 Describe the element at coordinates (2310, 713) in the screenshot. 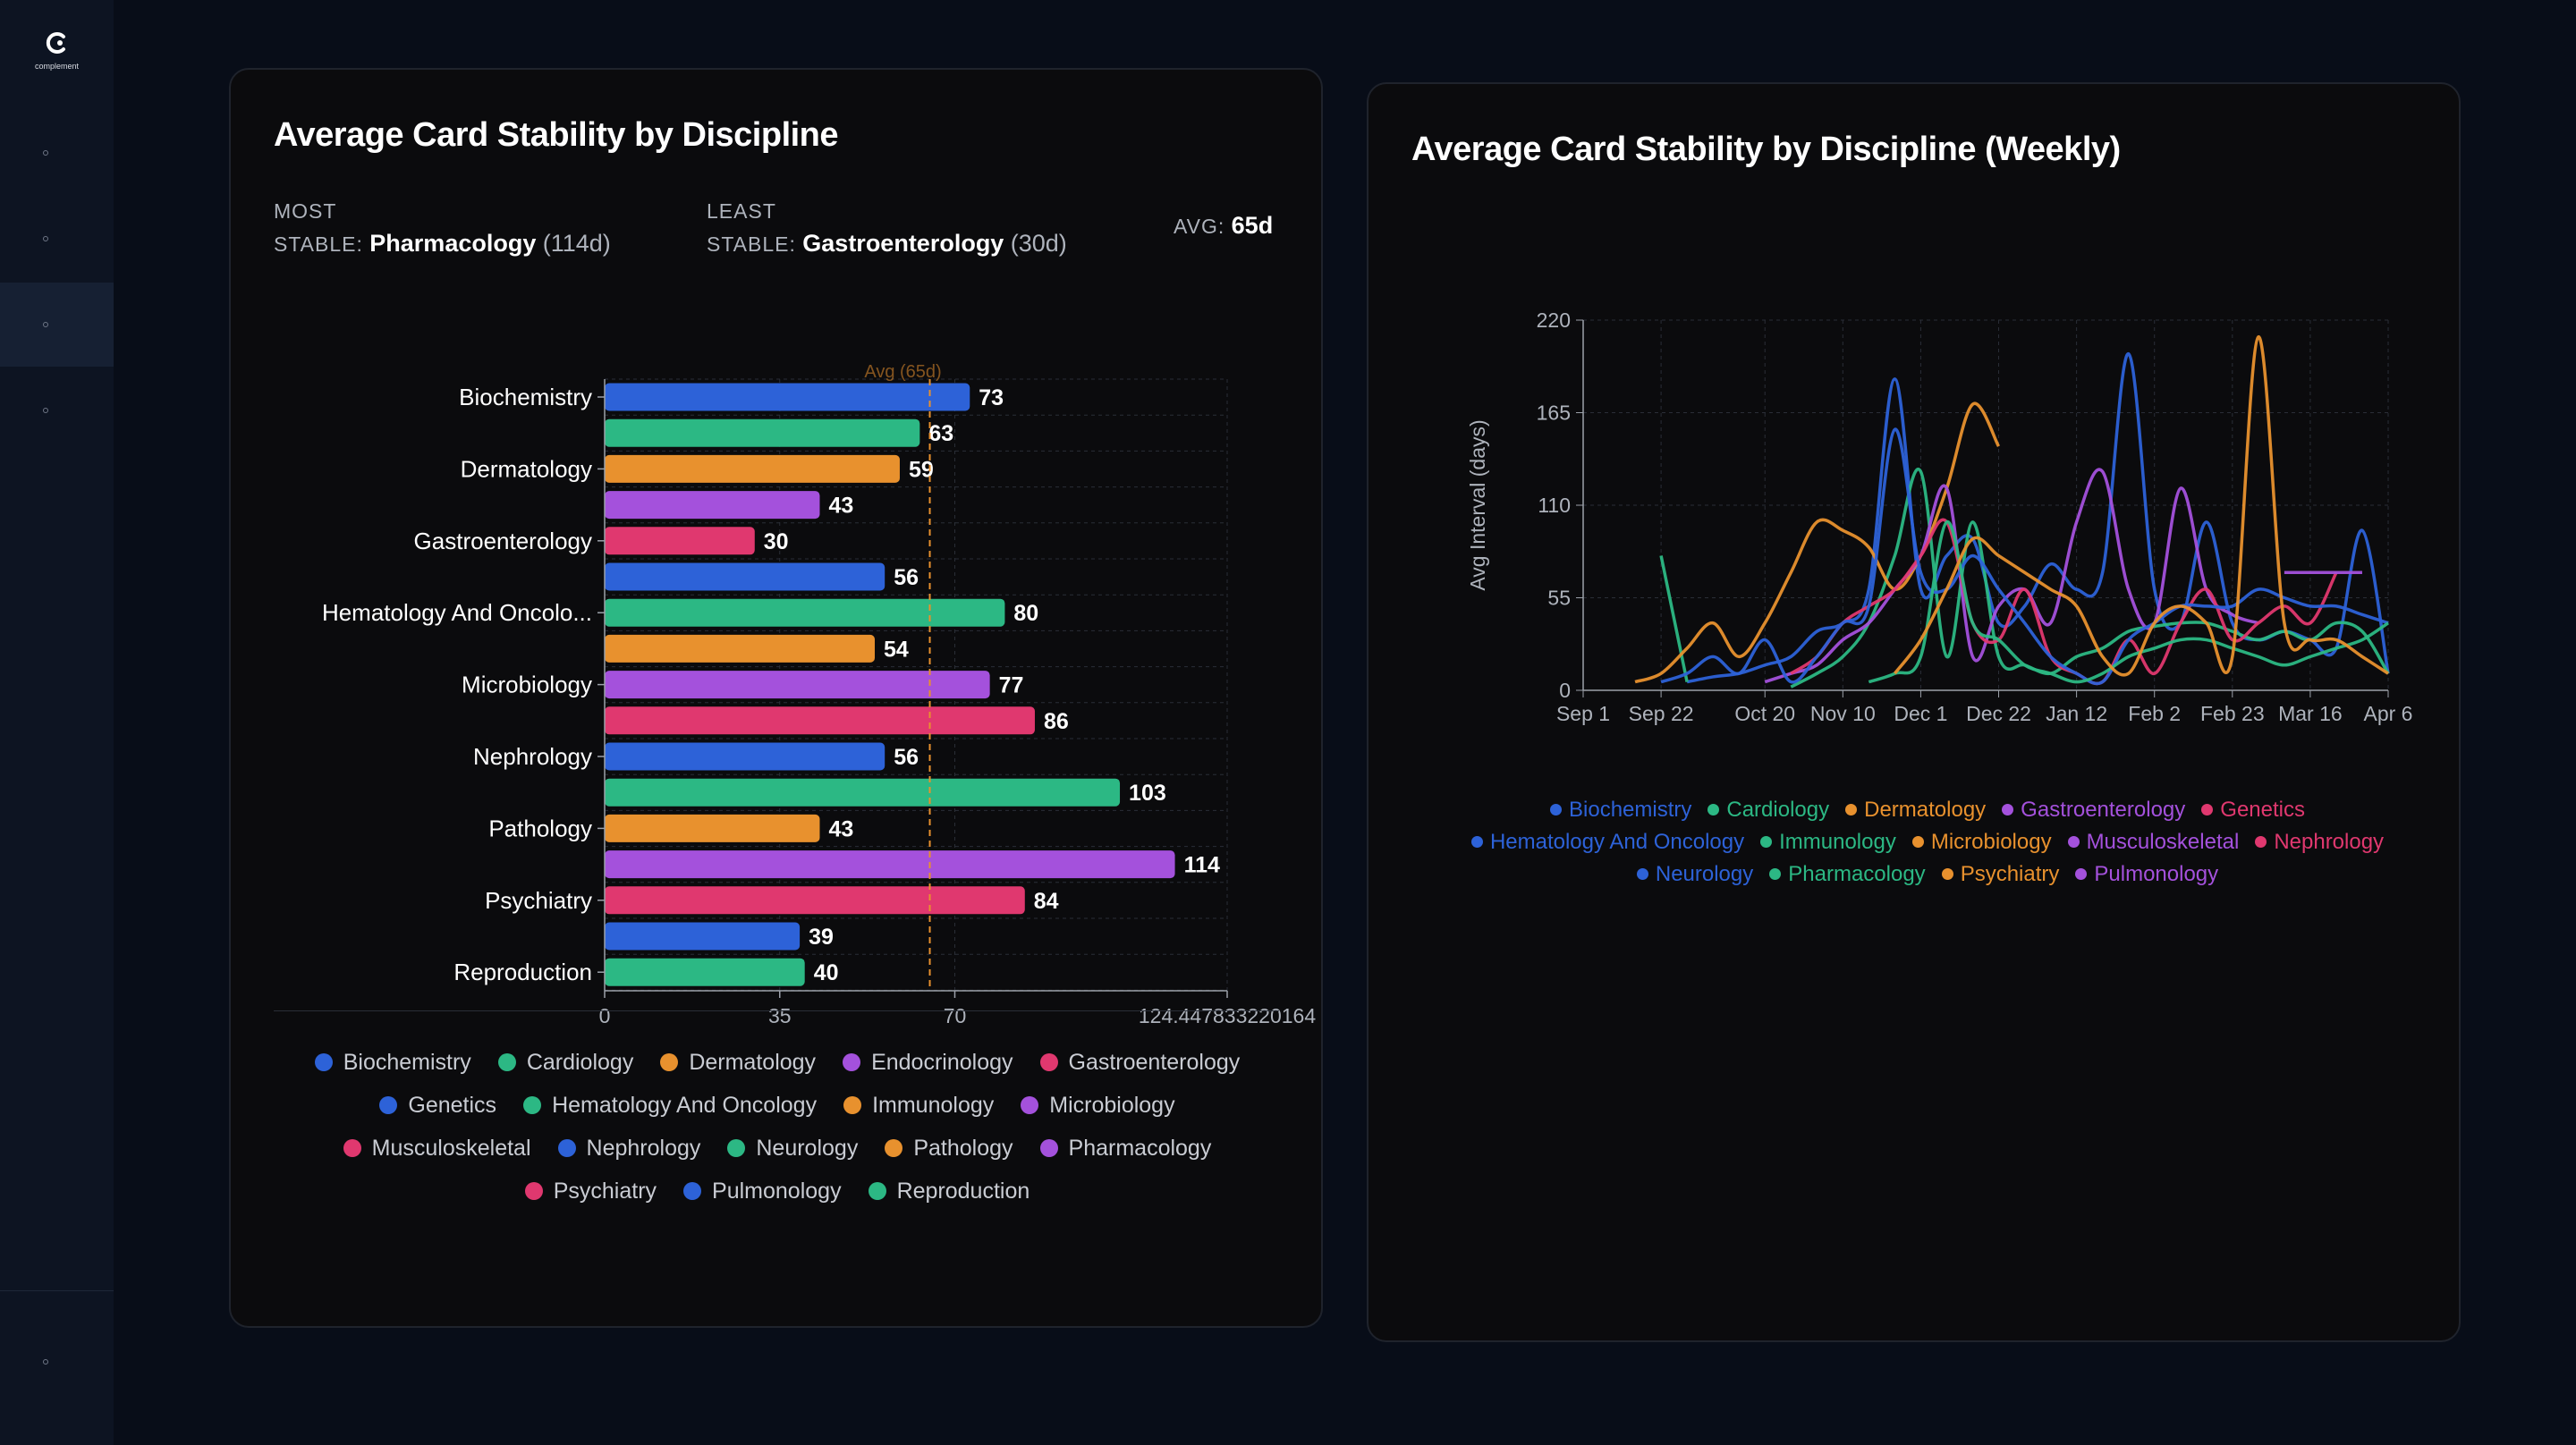

I see `x-tick-label: Mar 16` at that location.